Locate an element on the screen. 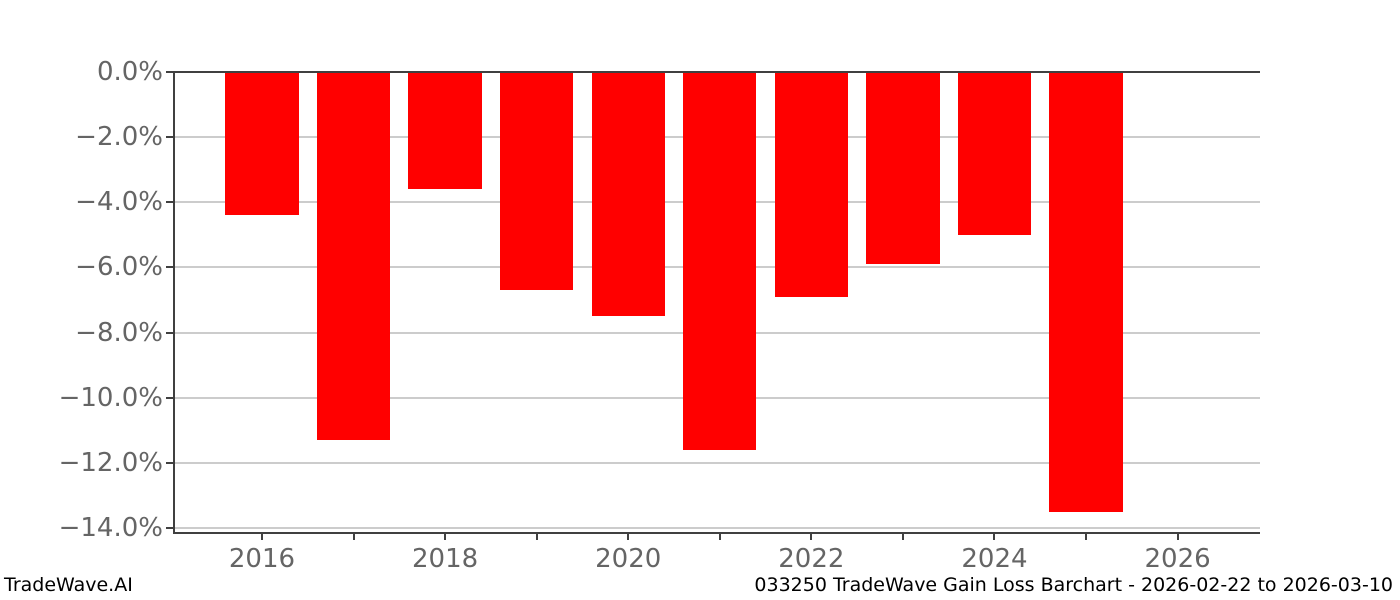 The image size is (1400, 600). bar-2025 is located at coordinates (1086, 292).